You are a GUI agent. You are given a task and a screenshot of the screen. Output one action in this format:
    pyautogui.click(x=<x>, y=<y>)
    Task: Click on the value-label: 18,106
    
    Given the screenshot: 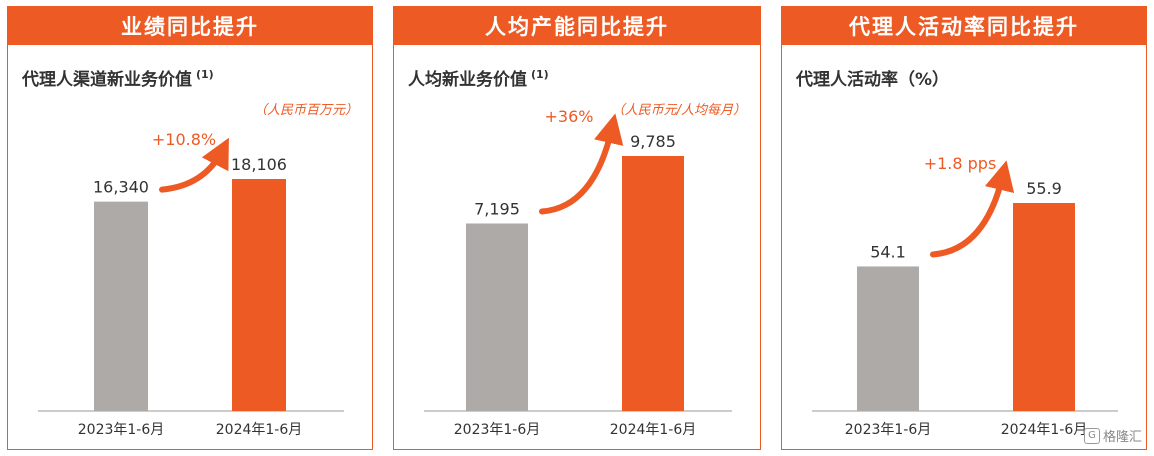 What is the action you would take?
    pyautogui.click(x=259, y=164)
    